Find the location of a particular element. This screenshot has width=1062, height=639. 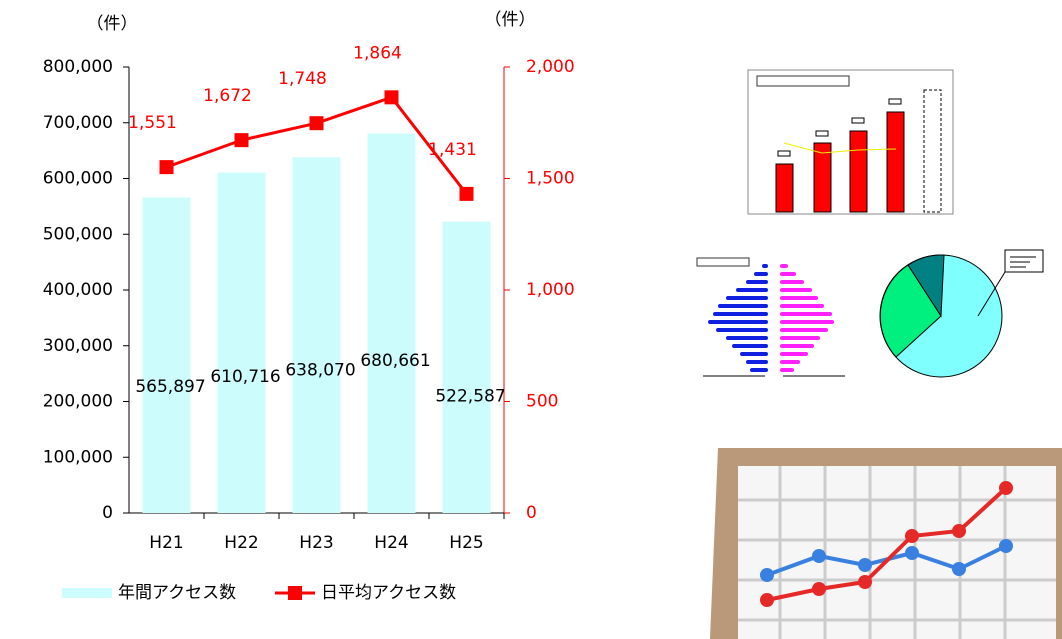

y2-tick-label: 500 is located at coordinates (542, 402).